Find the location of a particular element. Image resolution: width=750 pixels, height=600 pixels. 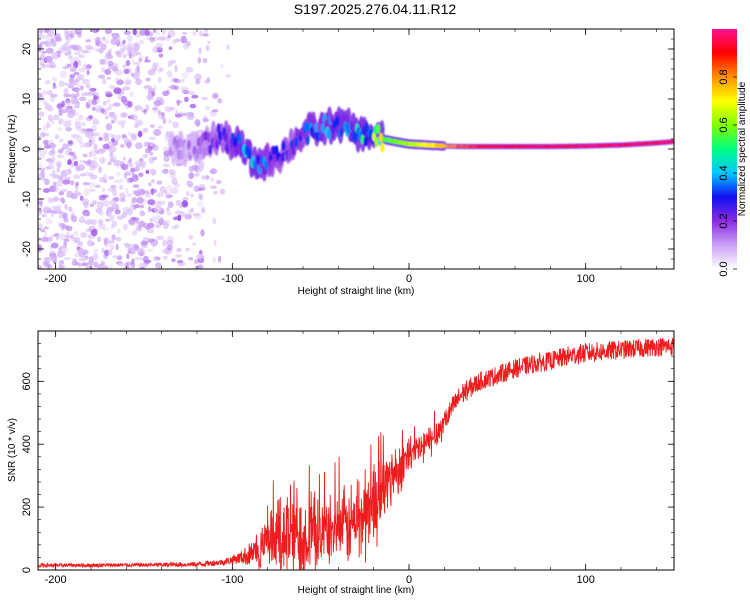

heatmap-x-tick-label: -200 is located at coordinates (56, 279).